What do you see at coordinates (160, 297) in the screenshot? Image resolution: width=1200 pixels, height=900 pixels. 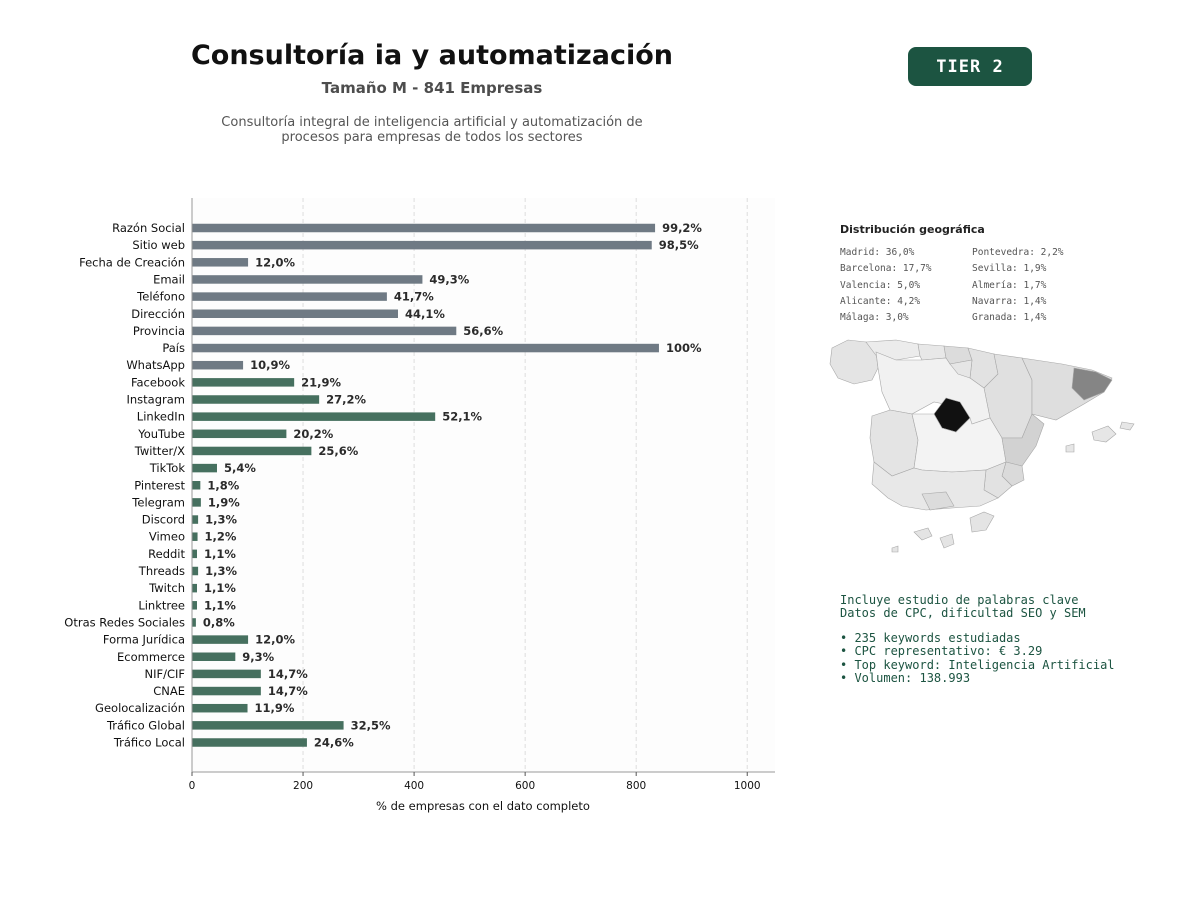 I see `y-category-label: Teléfono` at bounding box center [160, 297].